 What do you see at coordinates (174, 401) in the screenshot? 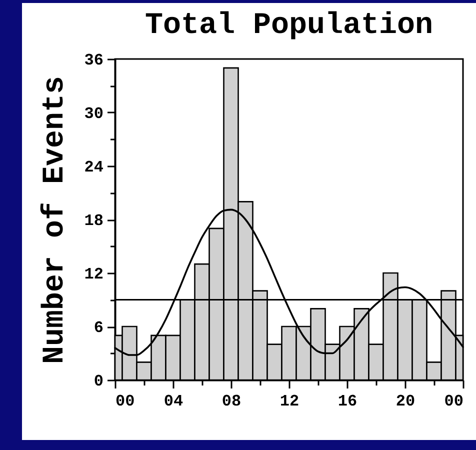
I see `x-tick-label: 04` at bounding box center [174, 401].